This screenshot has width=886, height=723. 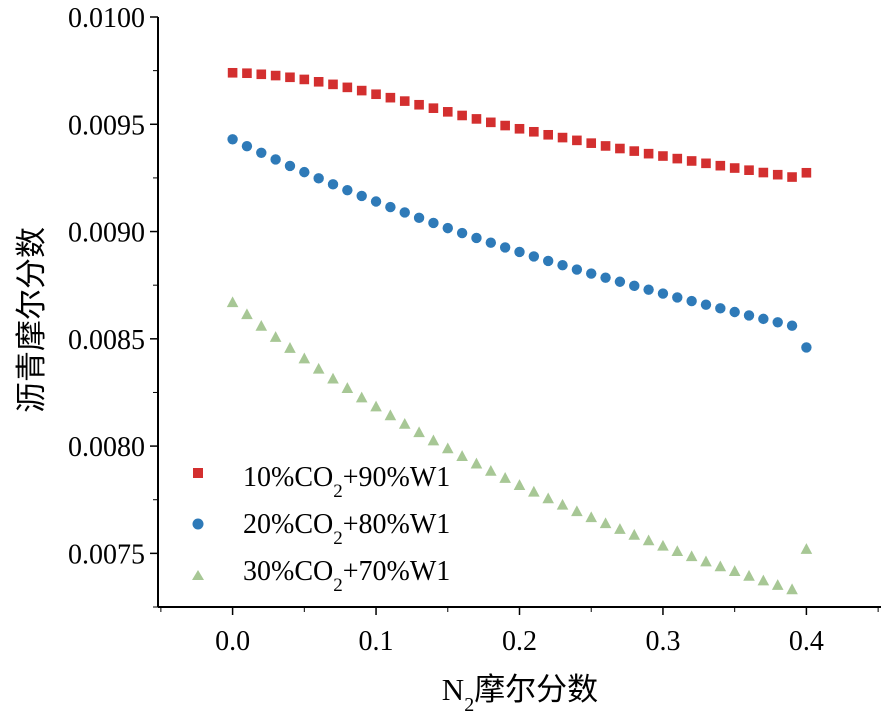 What do you see at coordinates (397, 571) in the screenshot?
I see `legend-label-suffix: +70%W1` at bounding box center [397, 571].